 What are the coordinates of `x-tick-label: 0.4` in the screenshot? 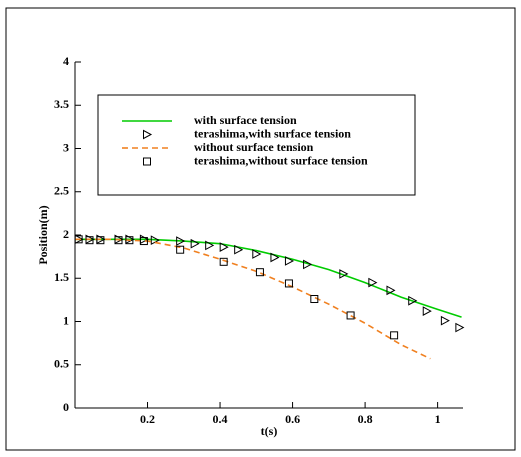 It's located at (220, 419).